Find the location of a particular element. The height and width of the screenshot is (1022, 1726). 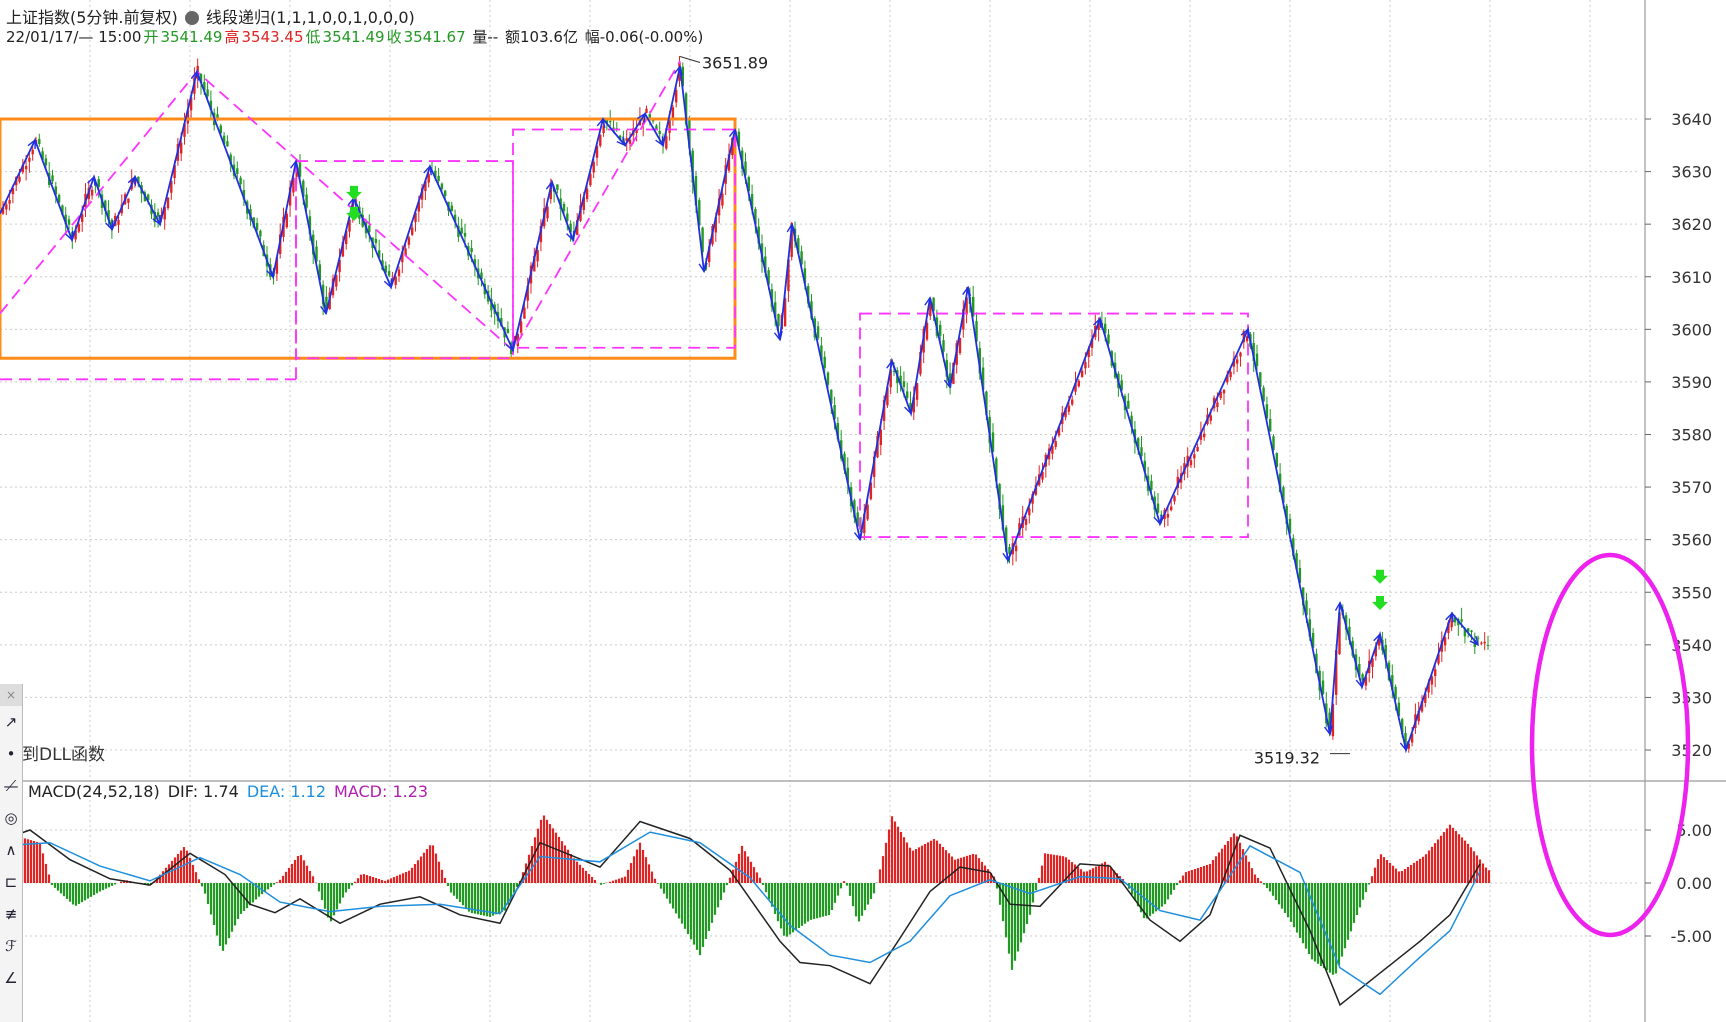

gear-icon is located at coordinates (192, 18).